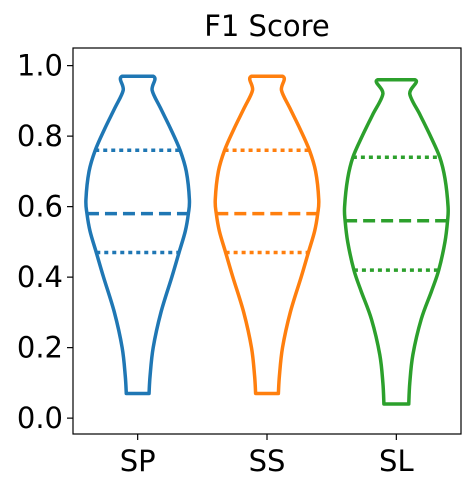  Describe the element at coordinates (45, 242) in the screenshot. I see `y-axis: 0.0 0.2 0.4 0.6 0.8 1.0` at that location.